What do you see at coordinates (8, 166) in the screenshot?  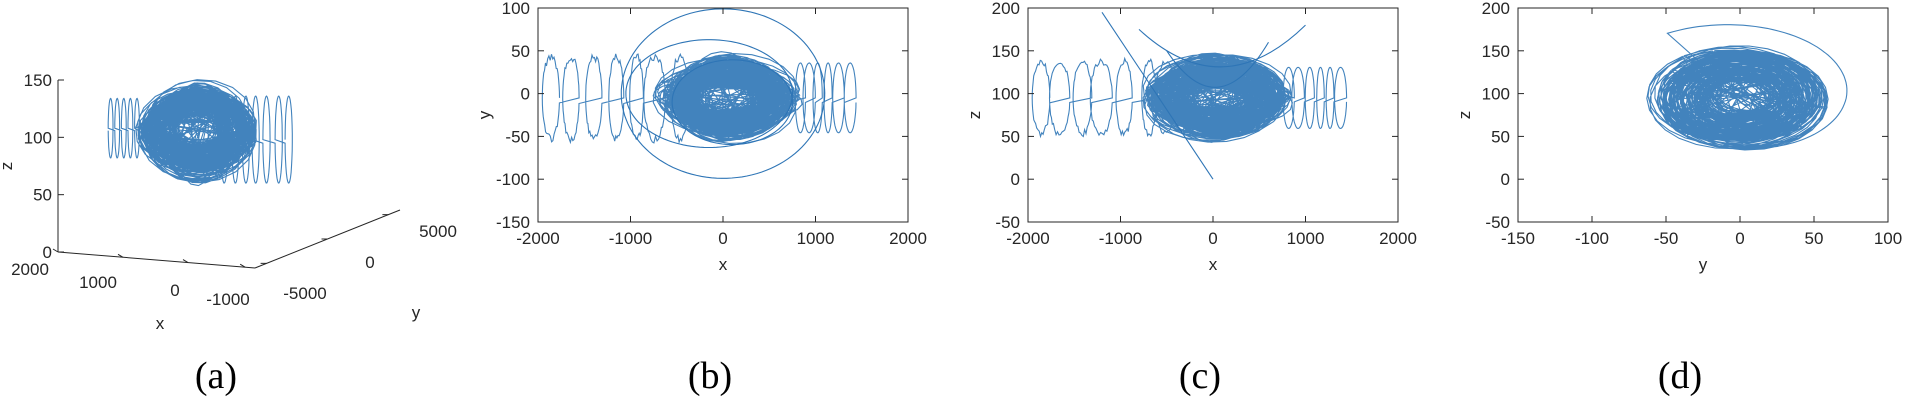 I see `z-axis-label: z` at bounding box center [8, 166].